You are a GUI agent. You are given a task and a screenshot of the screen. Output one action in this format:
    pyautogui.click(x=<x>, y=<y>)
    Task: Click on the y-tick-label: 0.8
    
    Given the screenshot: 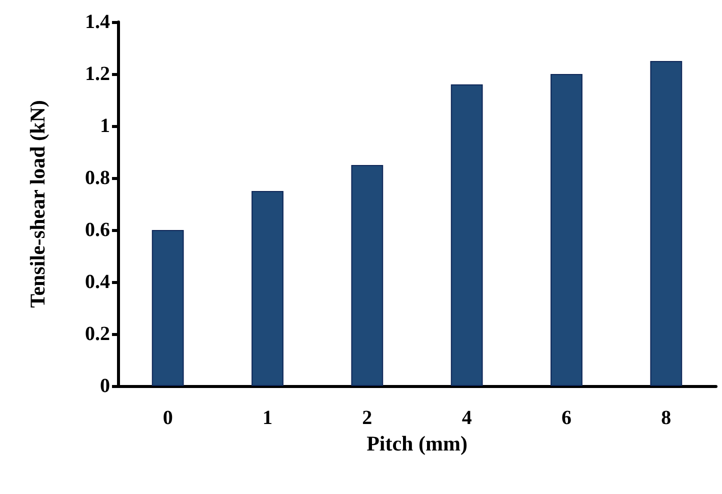 What is the action you would take?
    pyautogui.click(x=97, y=178)
    